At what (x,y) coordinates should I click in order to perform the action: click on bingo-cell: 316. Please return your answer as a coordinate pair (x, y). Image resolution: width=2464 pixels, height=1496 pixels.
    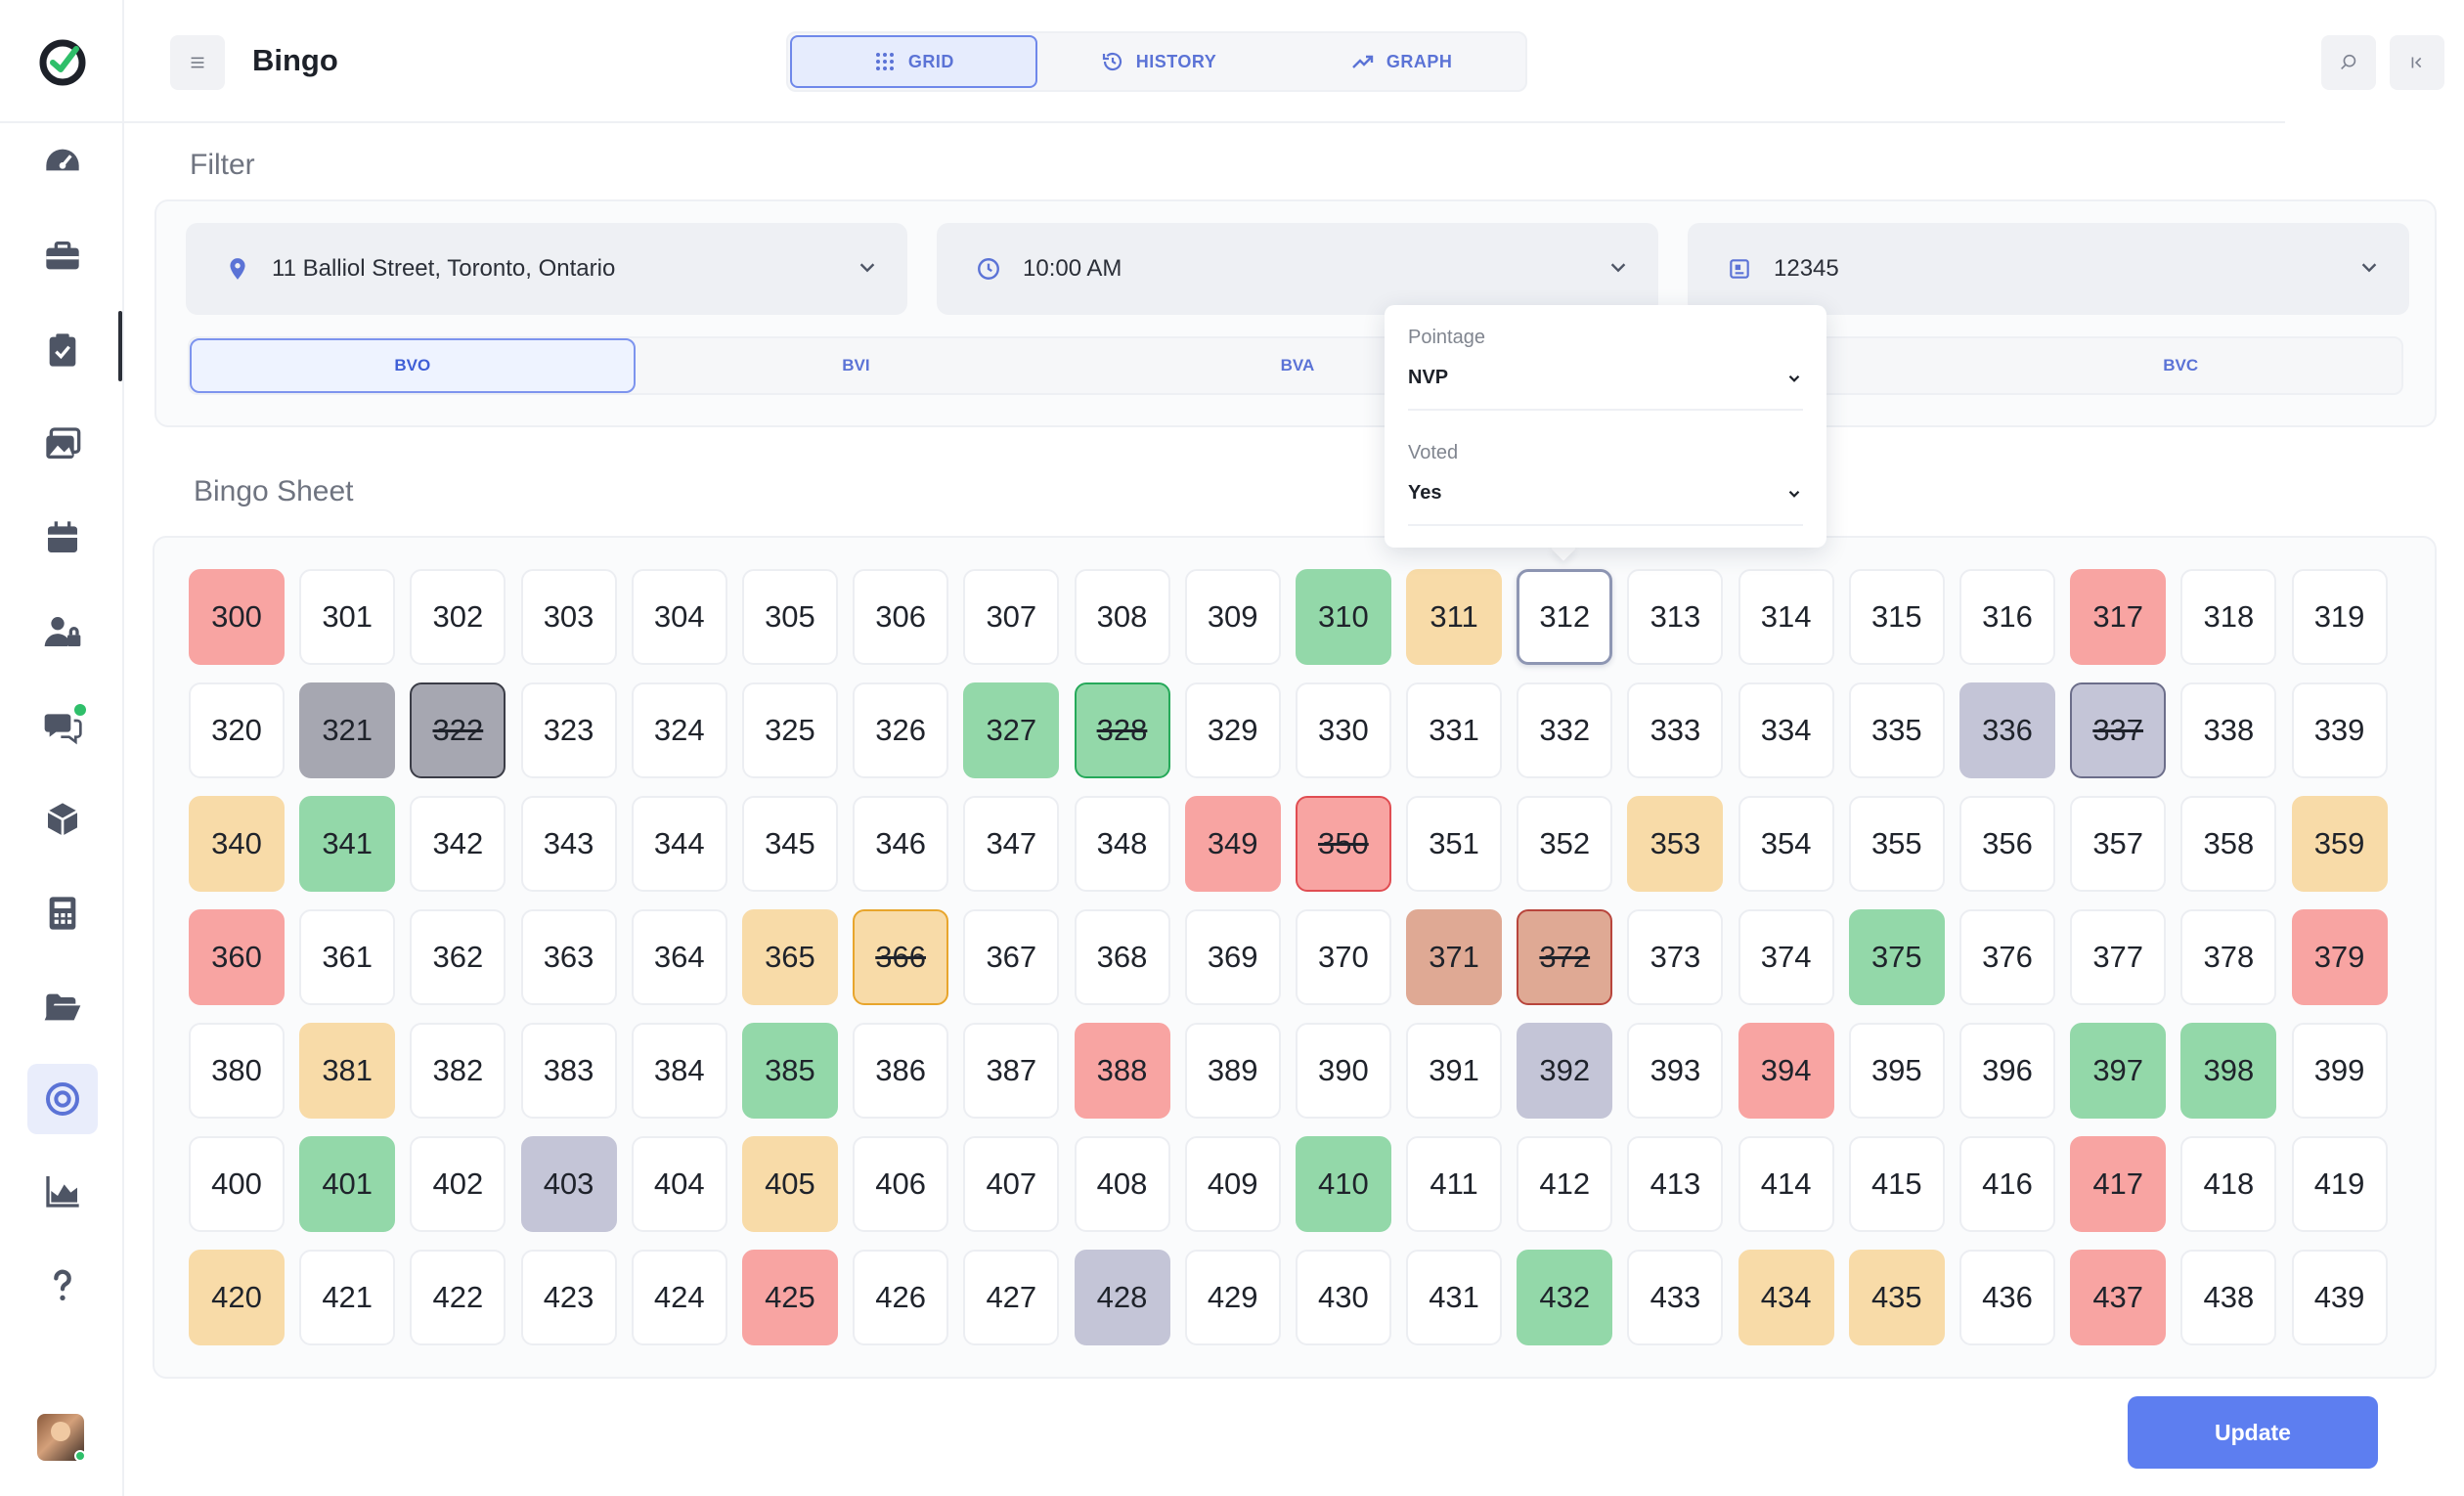
    Looking at the image, I should click on (2007, 617).